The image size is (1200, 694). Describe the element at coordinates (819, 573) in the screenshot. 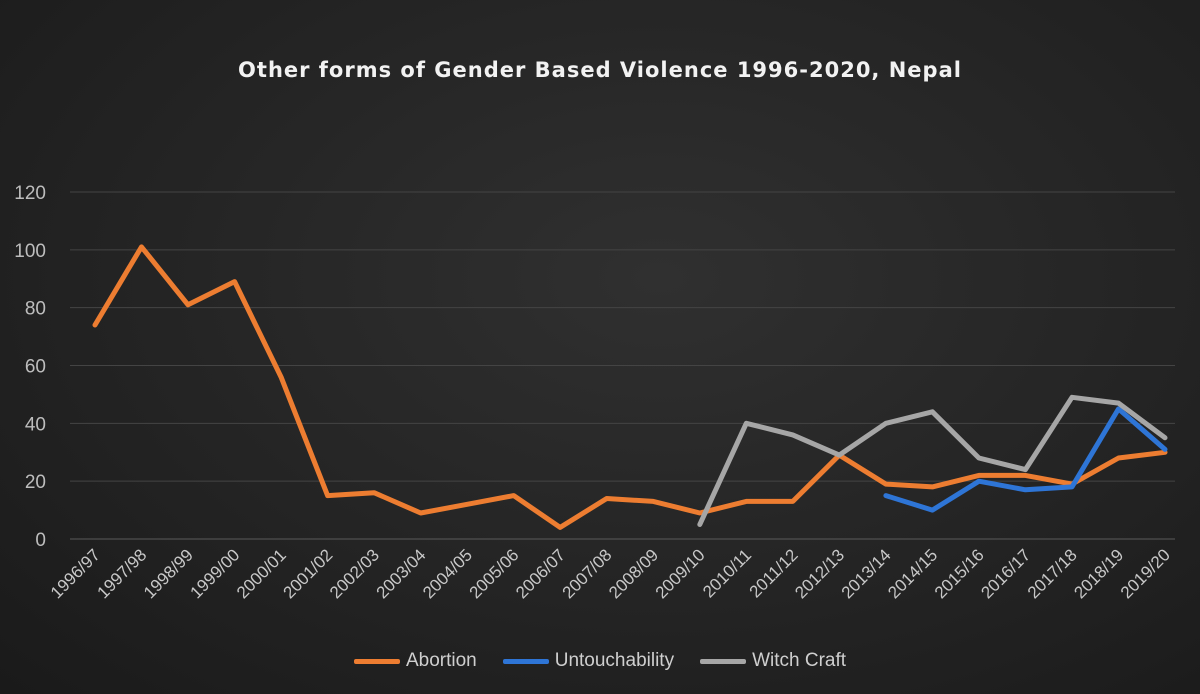

I see `x-tick-label: 2012/13` at that location.